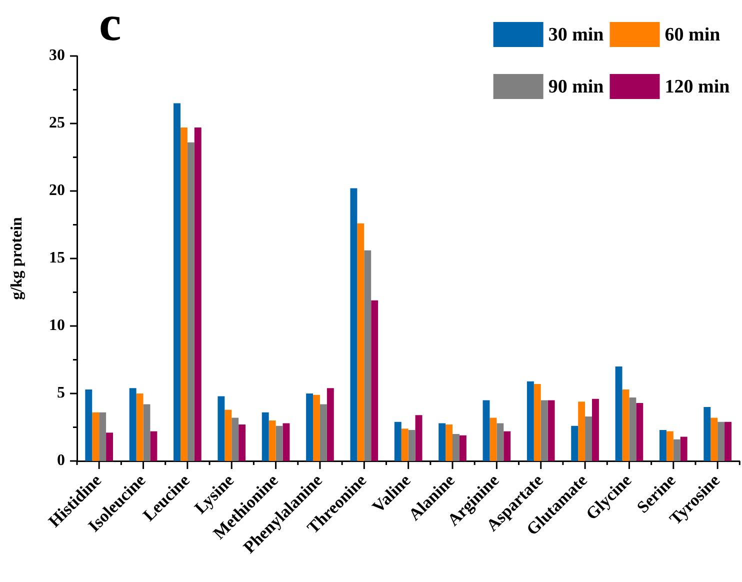 The height and width of the screenshot is (582, 742). Describe the element at coordinates (17, 258) in the screenshot. I see `y-axis-title: g/kg protein` at that location.